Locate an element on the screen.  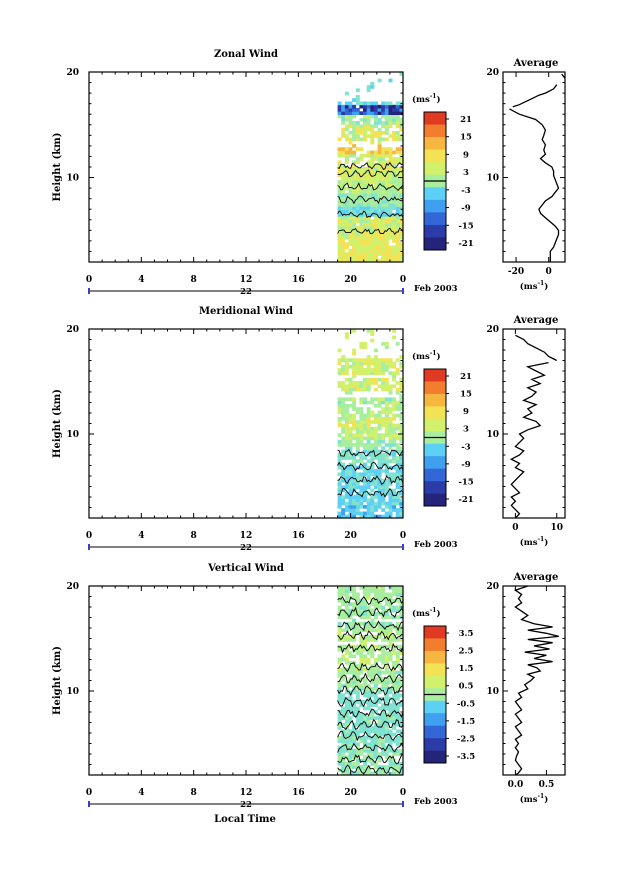
colorbar-swatch is located at coordinates (435, 707).